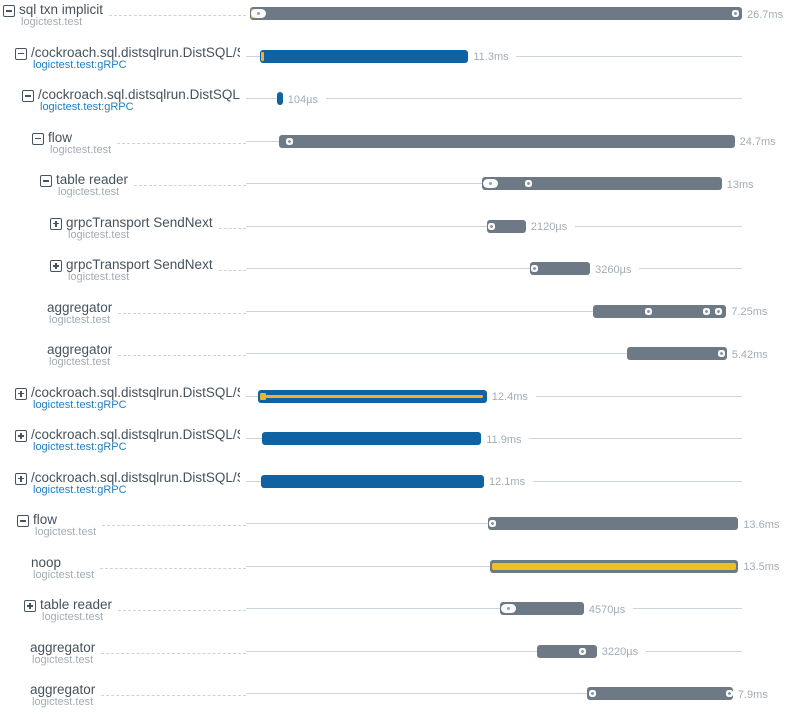 The height and width of the screenshot is (714, 786). Describe the element at coordinates (125, 21) in the screenshot. I see `span-label-area: sql txn implicit logictest.test` at that location.